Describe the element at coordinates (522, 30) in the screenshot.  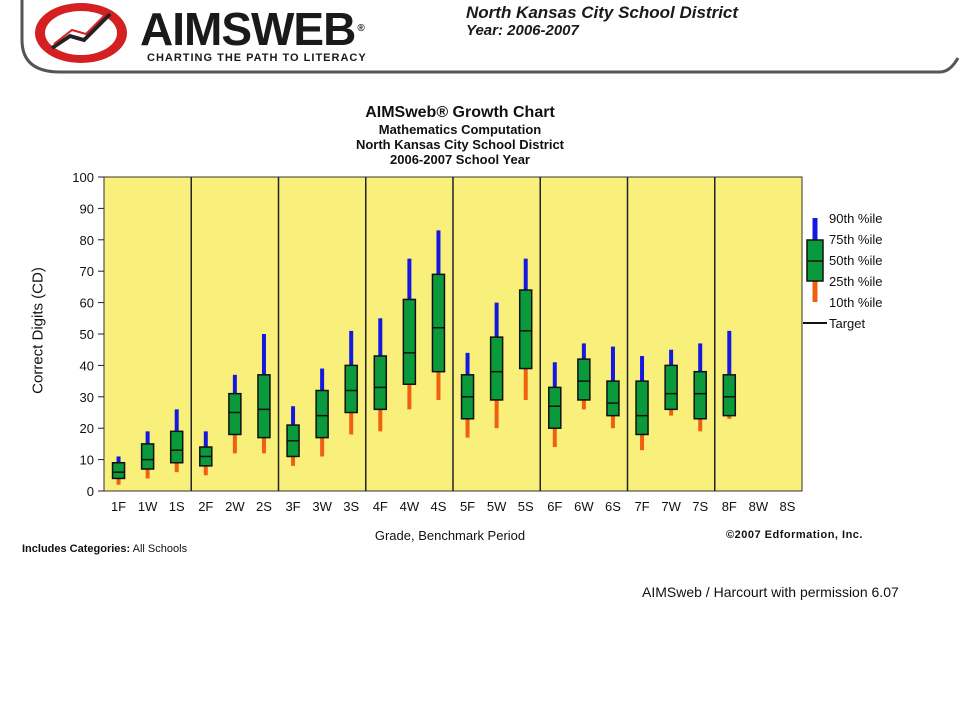
I see `school-year: Year: 2006-2007` at that location.